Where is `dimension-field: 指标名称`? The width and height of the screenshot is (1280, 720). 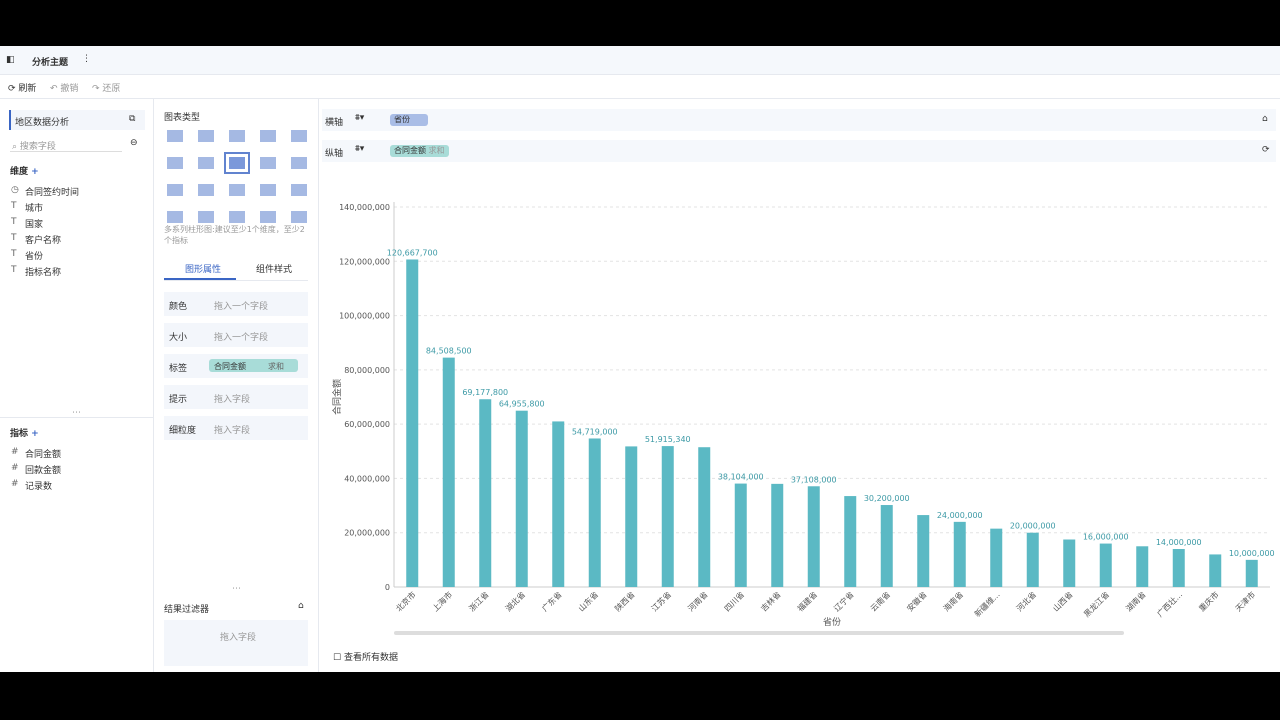 dimension-field: 指标名称 is located at coordinates (43, 273).